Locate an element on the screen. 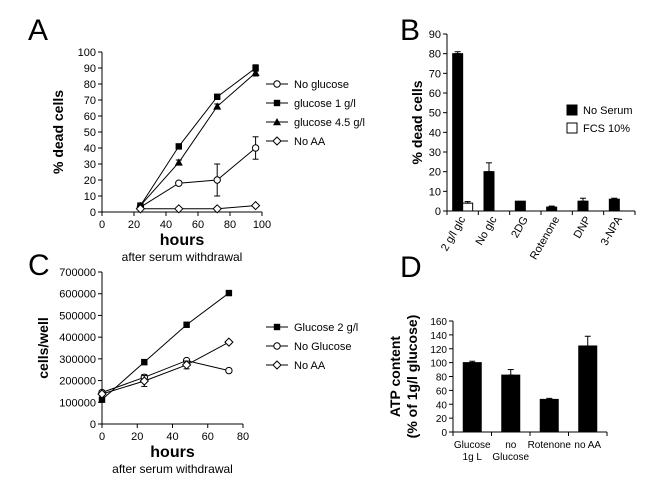 Image resolution: width=672 pixels, height=500 pixels. y-tick-label: 200000 is located at coordinates (77, 382).